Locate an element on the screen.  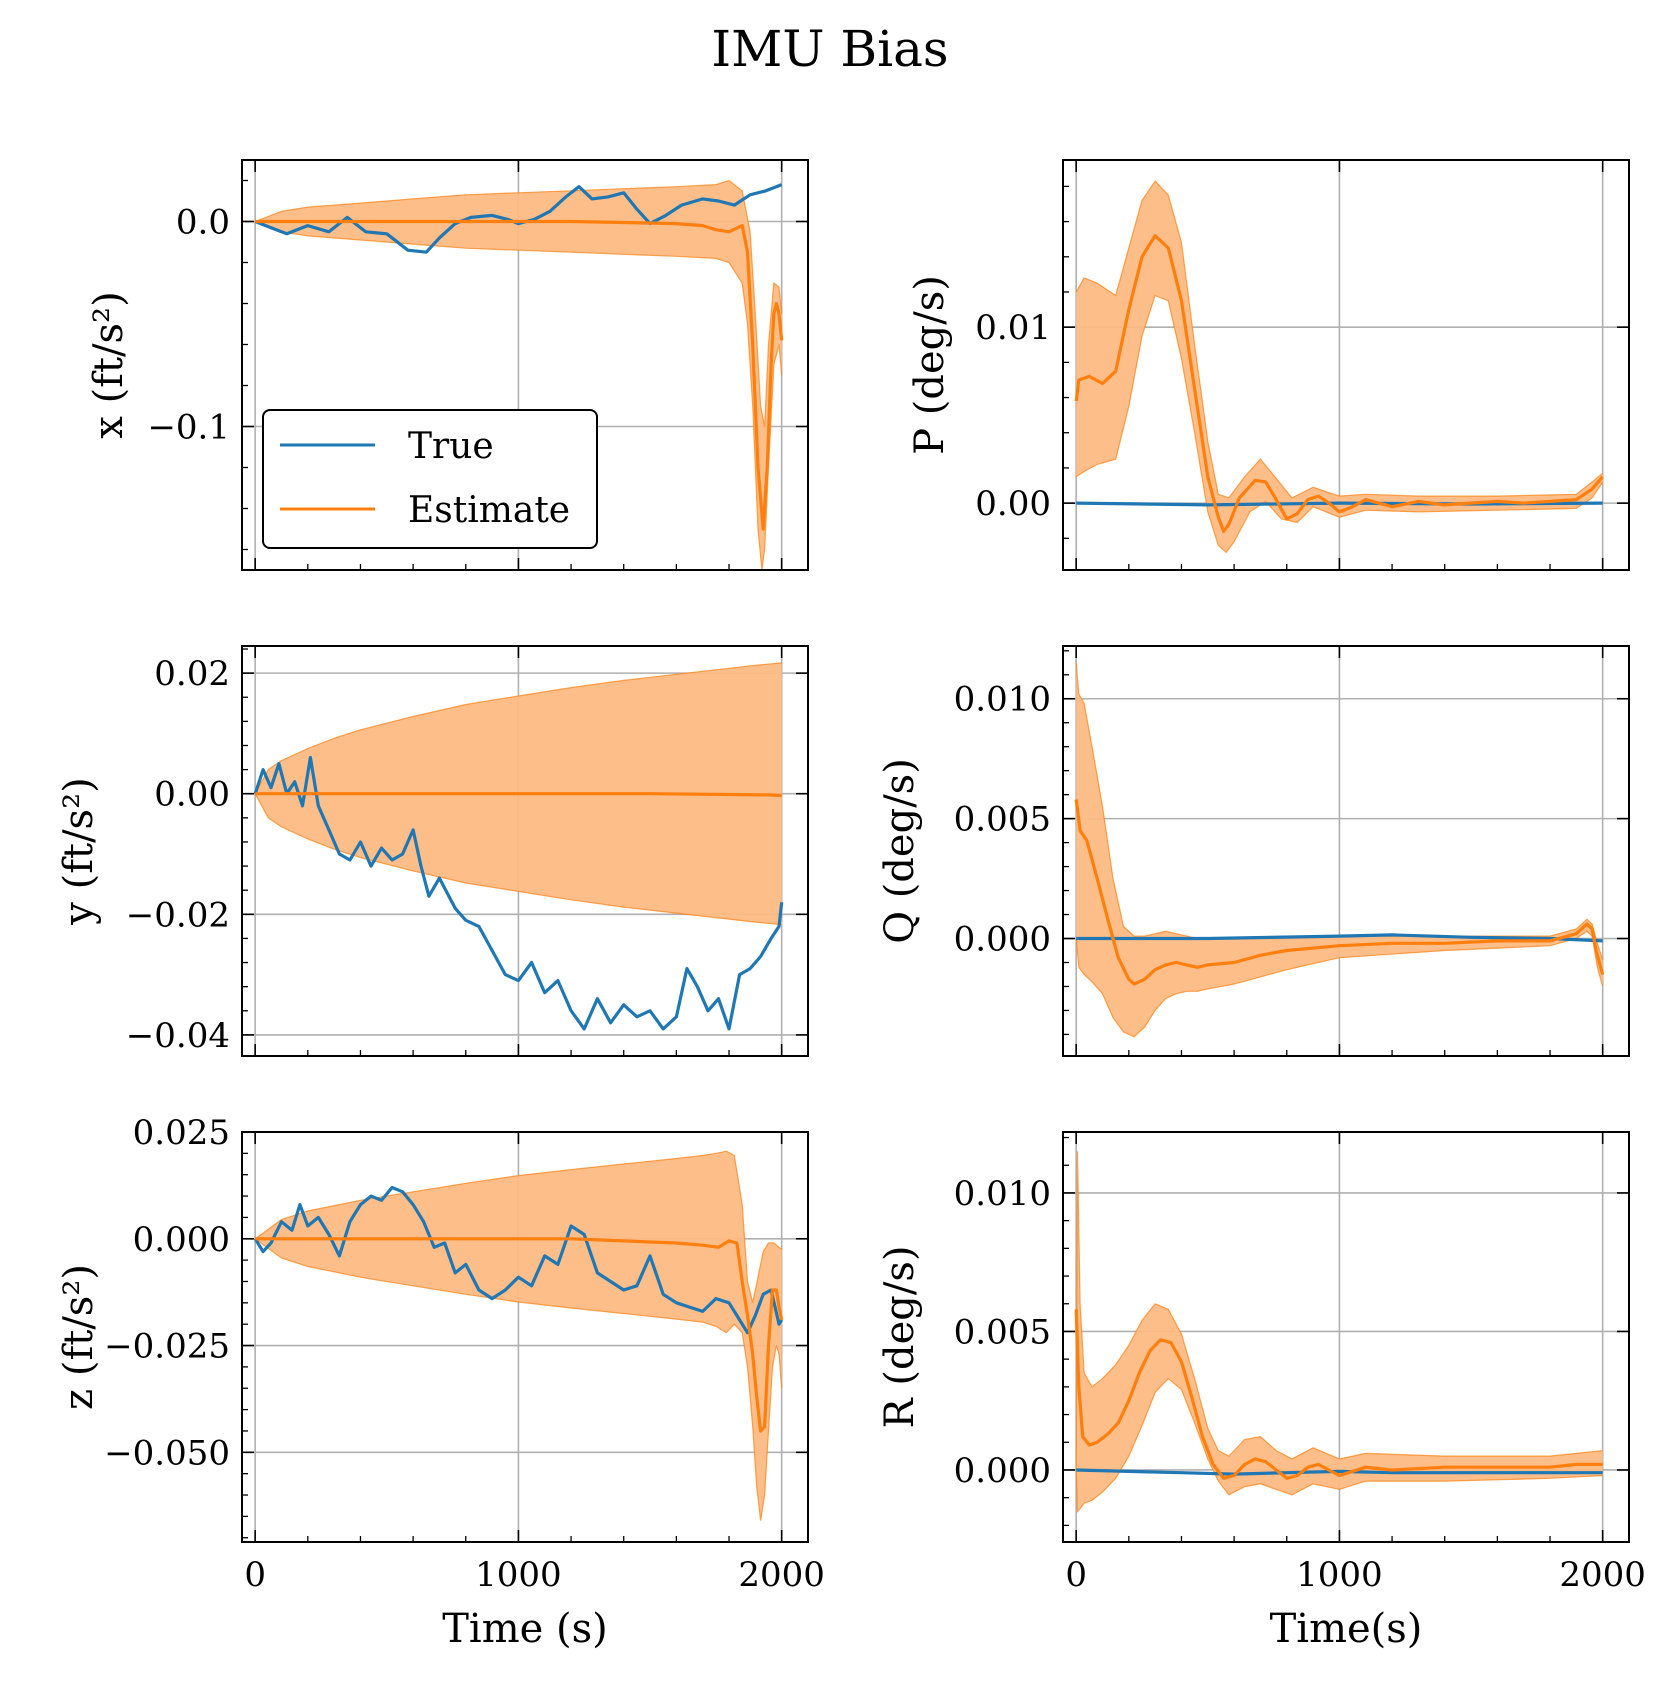
panel-R: 0 1000 2000 0.010 0.005 0.000 R (deg/s) Time(s) is located at coordinates (1261, 1391).